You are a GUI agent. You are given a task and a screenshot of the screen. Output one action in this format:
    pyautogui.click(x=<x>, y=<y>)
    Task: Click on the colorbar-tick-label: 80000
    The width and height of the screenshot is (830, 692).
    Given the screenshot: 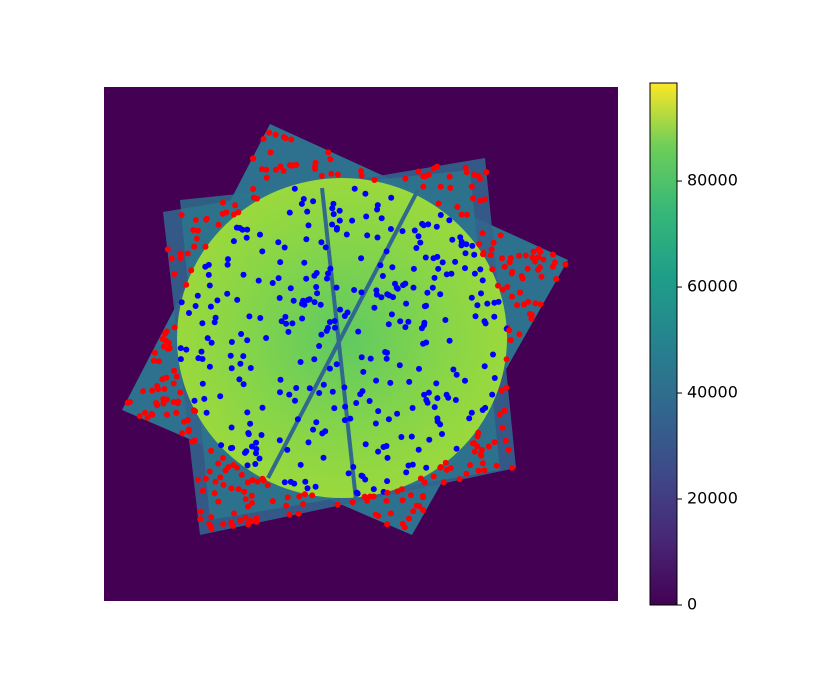 What is the action you would take?
    pyautogui.click(x=712, y=180)
    